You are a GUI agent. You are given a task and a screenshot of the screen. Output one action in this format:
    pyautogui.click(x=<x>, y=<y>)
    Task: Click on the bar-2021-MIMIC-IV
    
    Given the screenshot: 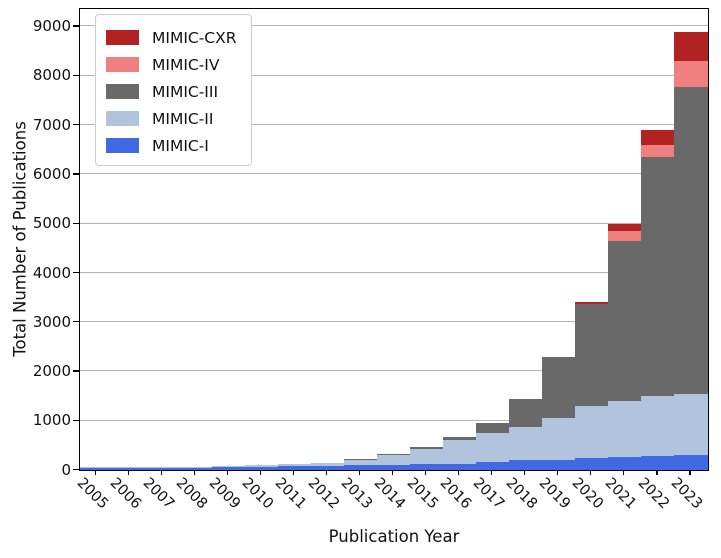 What is the action you would take?
    pyautogui.click(x=625, y=236)
    